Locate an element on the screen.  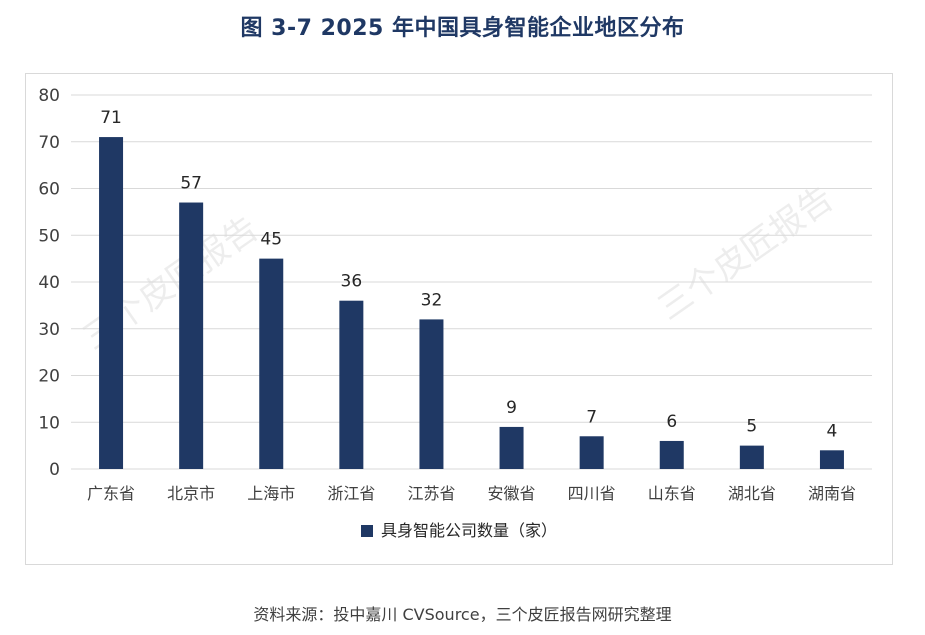
source-note: 资料来源：投中嘉川 CVSource，三个皮匠报告网研究整理 is located at coordinates (462, 614).